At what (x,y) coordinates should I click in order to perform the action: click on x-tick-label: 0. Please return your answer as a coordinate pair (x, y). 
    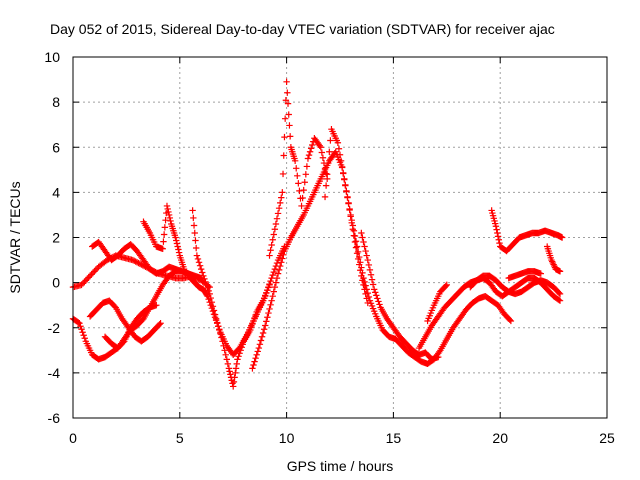
    Looking at the image, I should click on (73, 438).